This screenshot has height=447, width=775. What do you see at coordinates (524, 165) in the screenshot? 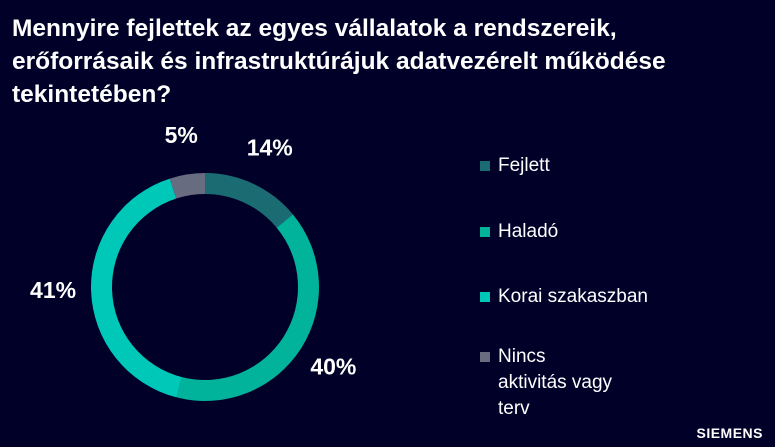
I see `legend-label: Fejlett` at bounding box center [524, 165].